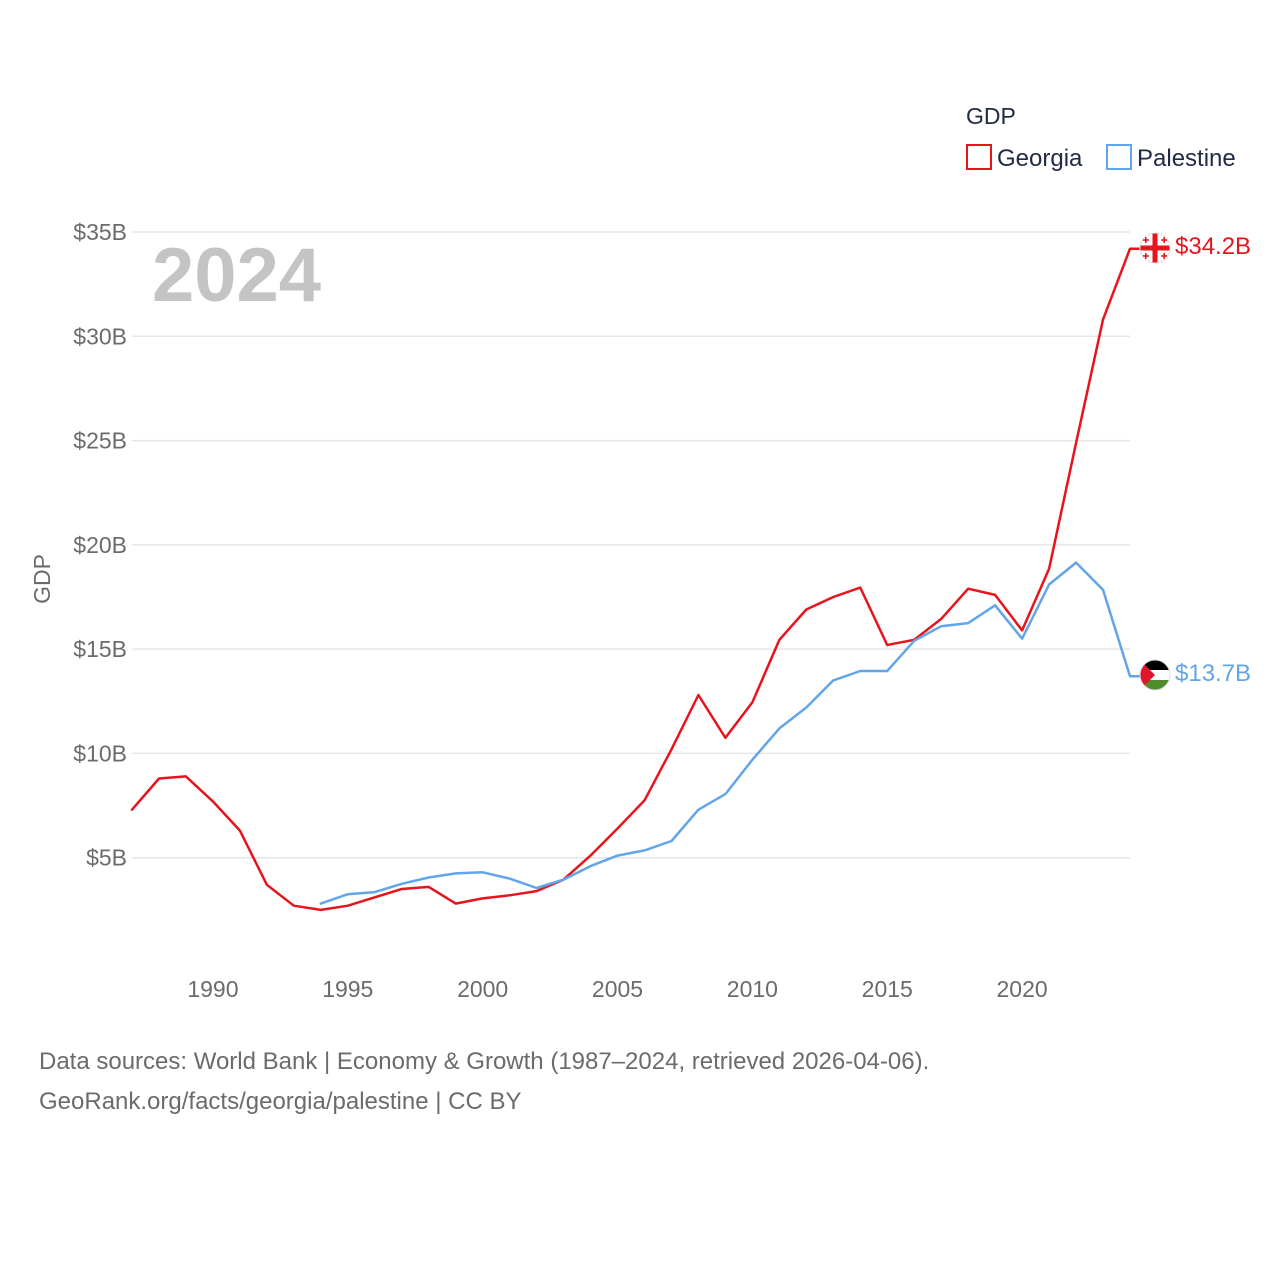  What do you see at coordinates (347, 989) in the screenshot?
I see `x-tick-label: 1995` at bounding box center [347, 989].